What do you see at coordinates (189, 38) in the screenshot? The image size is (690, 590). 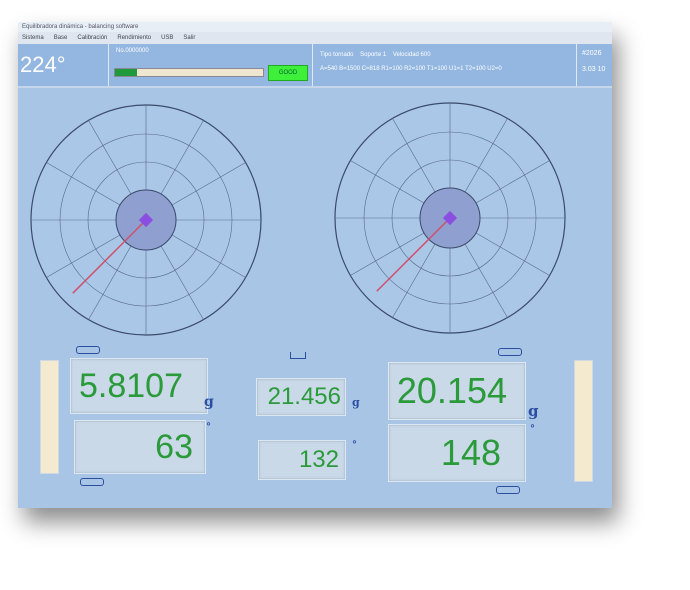 I see `menu-item-salir: Salir` at bounding box center [189, 38].